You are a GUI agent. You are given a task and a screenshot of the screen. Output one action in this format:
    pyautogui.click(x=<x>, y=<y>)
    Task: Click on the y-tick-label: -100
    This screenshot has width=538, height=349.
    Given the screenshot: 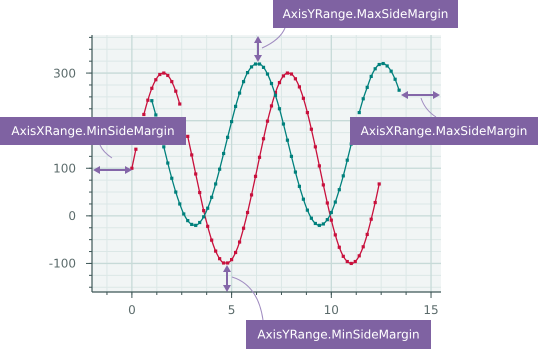 What is the action you would take?
    pyautogui.click(x=62, y=263)
    